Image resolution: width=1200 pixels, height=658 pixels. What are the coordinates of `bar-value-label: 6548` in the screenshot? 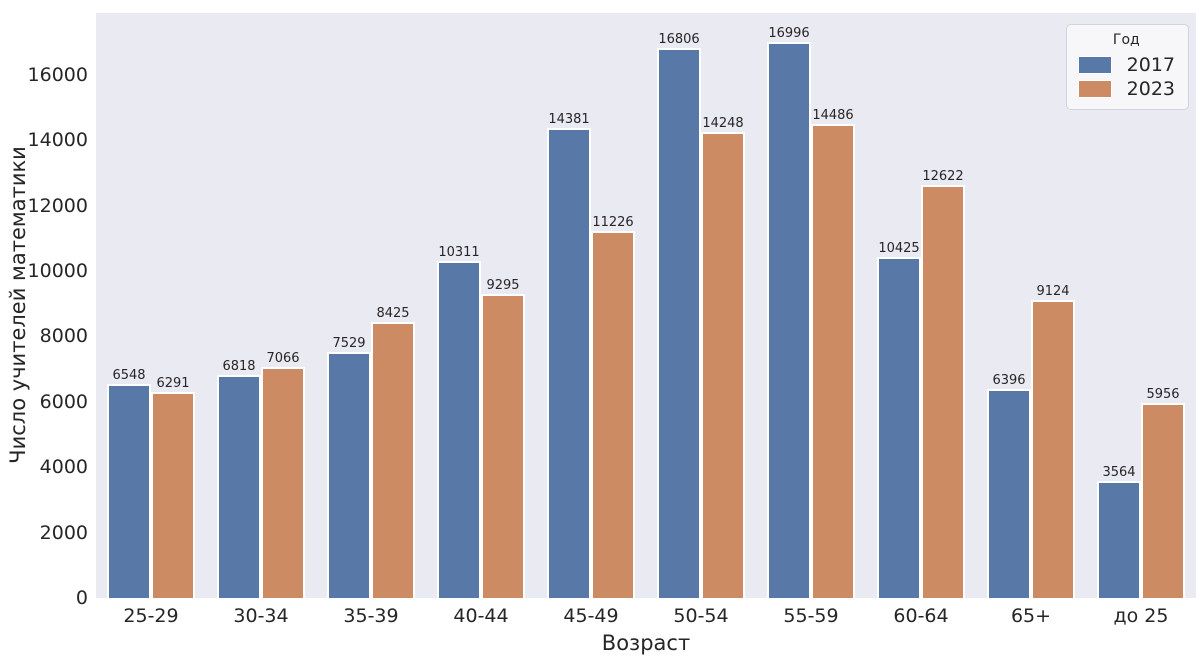 It's located at (129, 375).